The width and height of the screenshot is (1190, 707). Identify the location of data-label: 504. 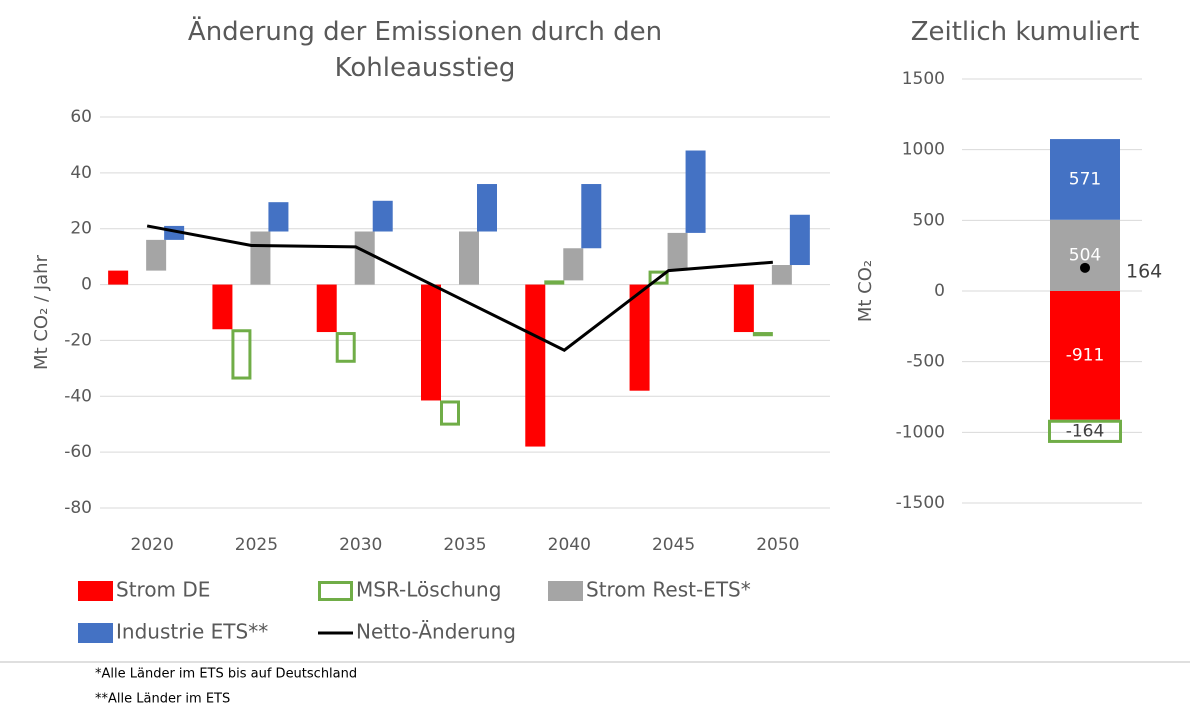
(1085, 255).